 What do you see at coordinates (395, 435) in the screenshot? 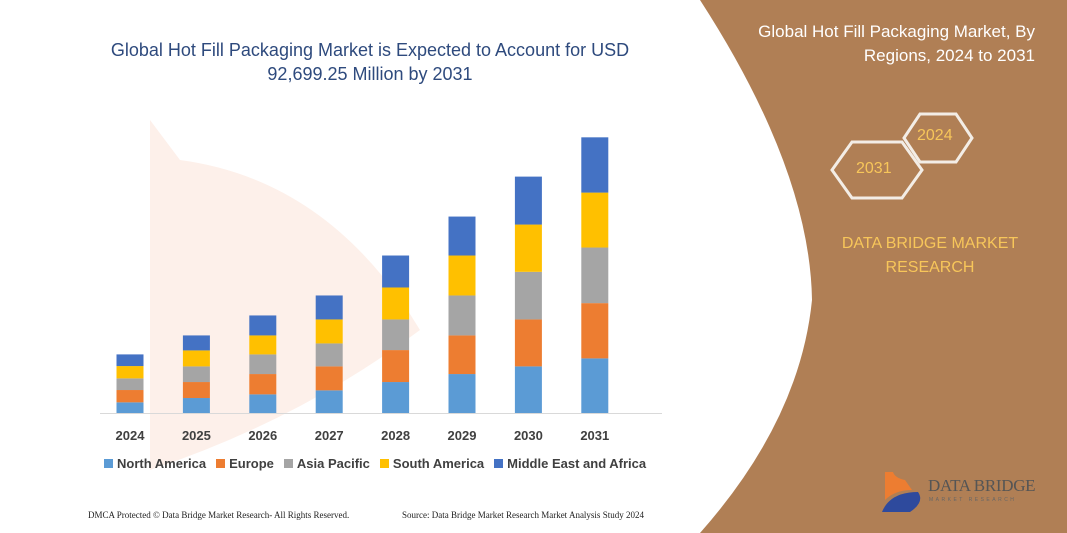
I see `x-tick-label: 2028` at bounding box center [395, 435].